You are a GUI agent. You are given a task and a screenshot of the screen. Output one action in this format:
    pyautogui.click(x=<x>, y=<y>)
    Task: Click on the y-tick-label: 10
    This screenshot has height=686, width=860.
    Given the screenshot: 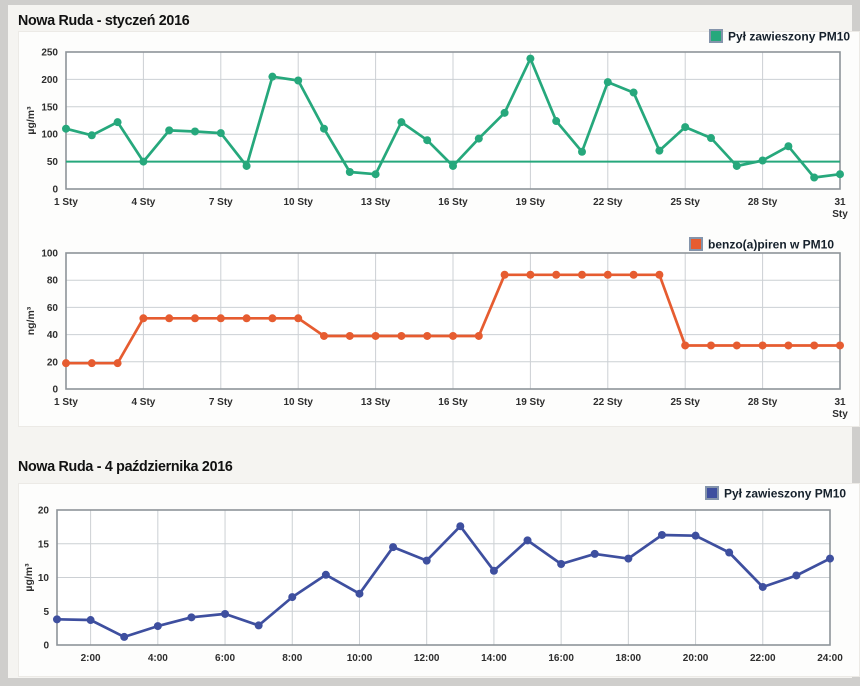 What is the action you would take?
    pyautogui.click(x=44, y=578)
    